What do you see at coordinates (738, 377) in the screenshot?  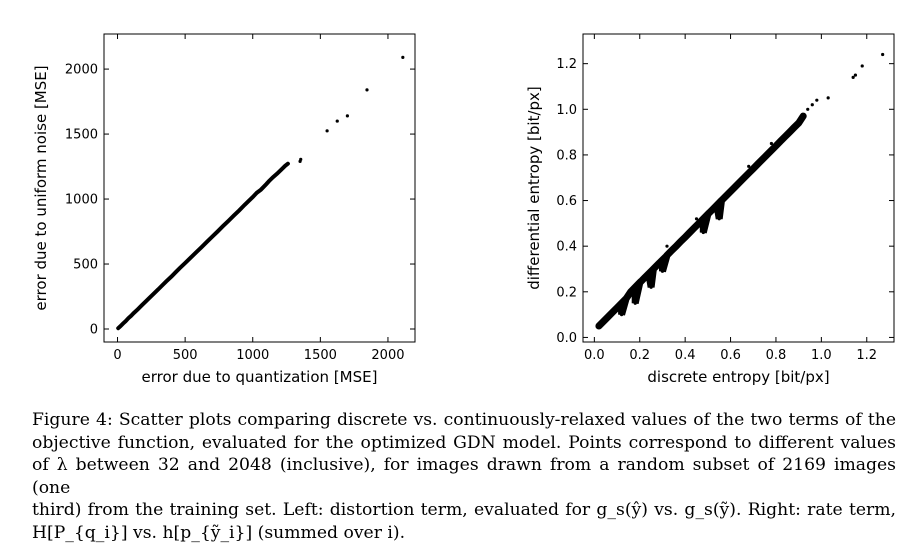 I see `right-x-axis-label: discrete entropy [bit/px]` at bounding box center [738, 377].